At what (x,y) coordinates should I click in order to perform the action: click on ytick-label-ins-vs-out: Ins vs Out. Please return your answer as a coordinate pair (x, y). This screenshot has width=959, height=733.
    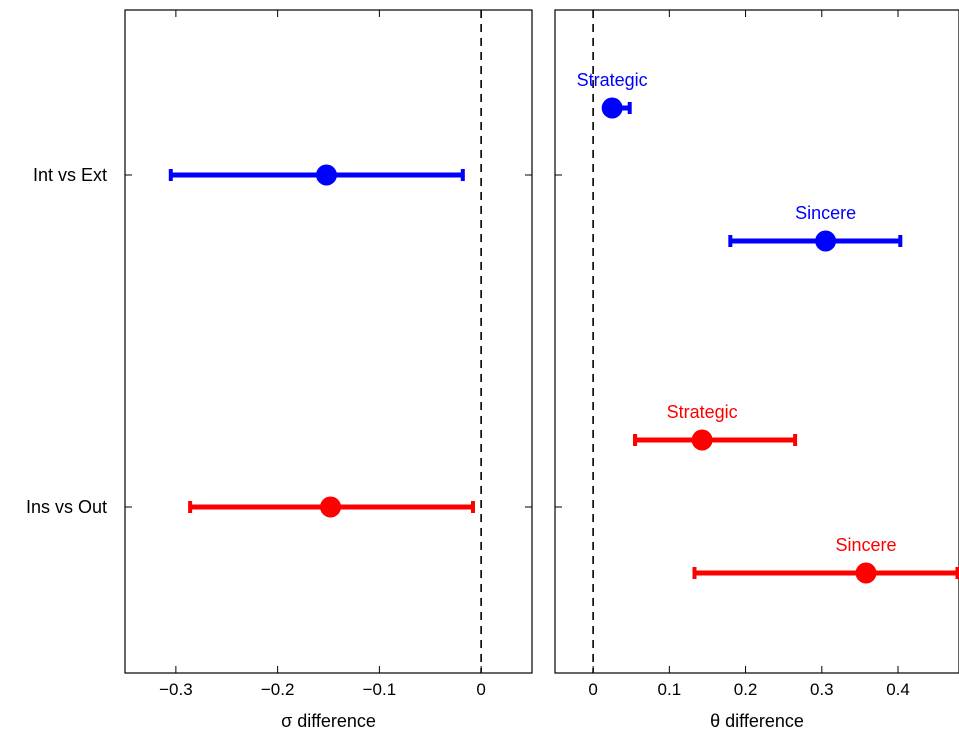
    Looking at the image, I should click on (66, 507).